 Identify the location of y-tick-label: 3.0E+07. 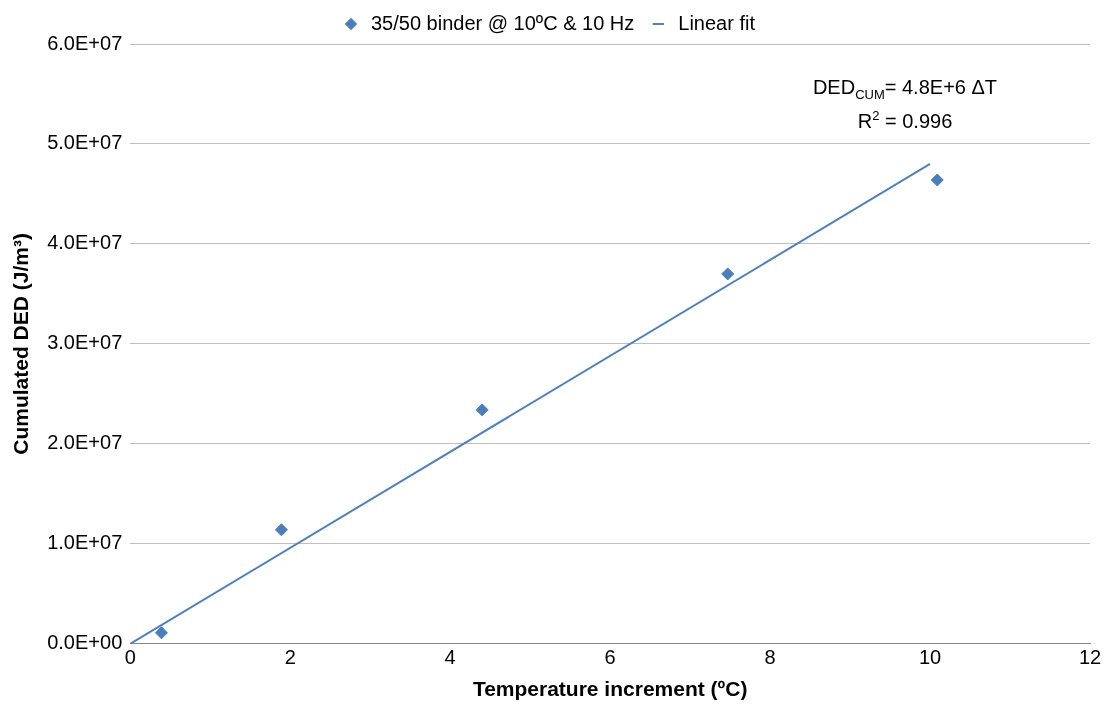
(85, 342).